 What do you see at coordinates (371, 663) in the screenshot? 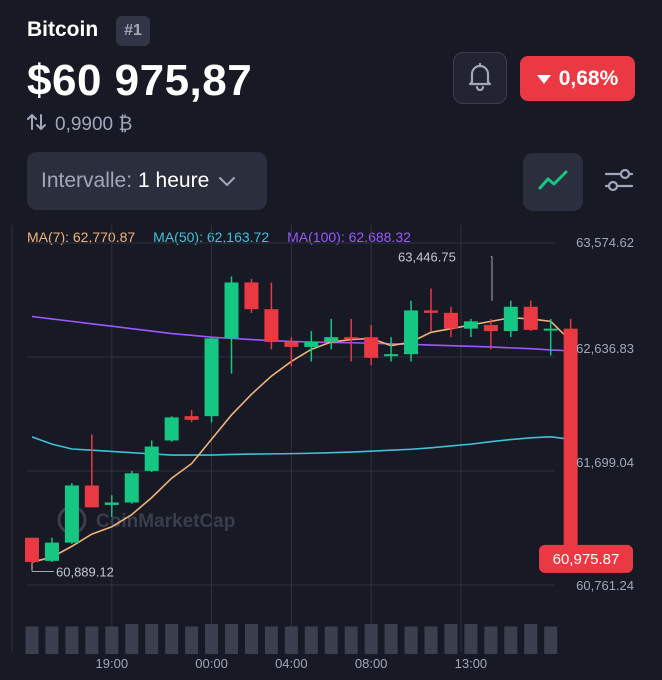
I see `x-tick-label: 08:00` at bounding box center [371, 663].